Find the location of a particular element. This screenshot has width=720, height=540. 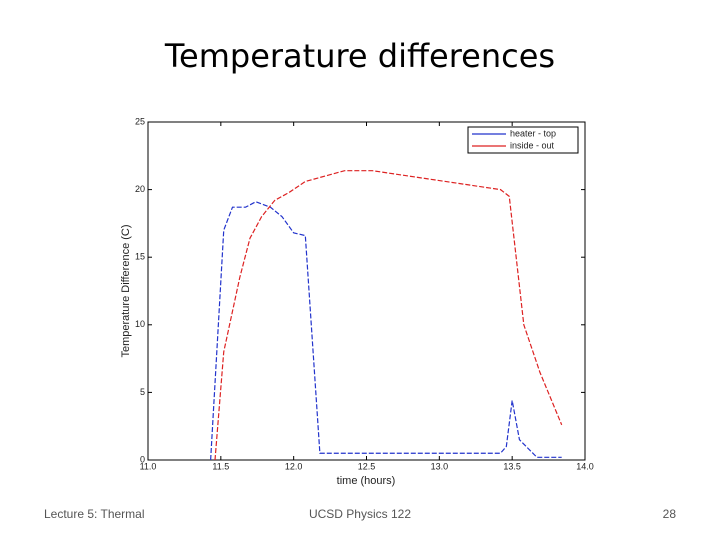

y-axis-label: Temperature Difference (C) is located at coordinates (126, 290).